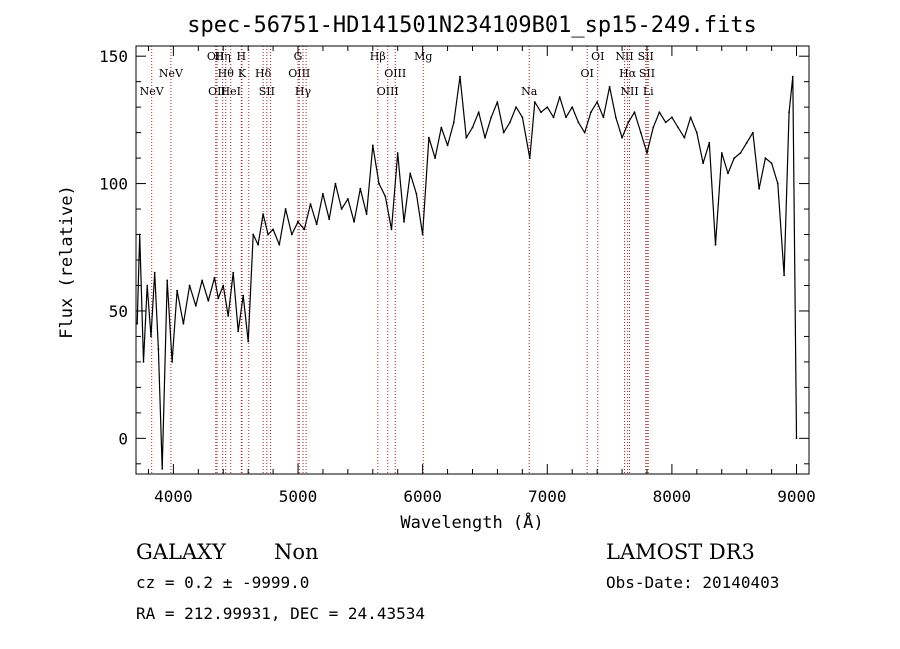  I want to click on marker-label-17: Hβ, so click(378, 56).